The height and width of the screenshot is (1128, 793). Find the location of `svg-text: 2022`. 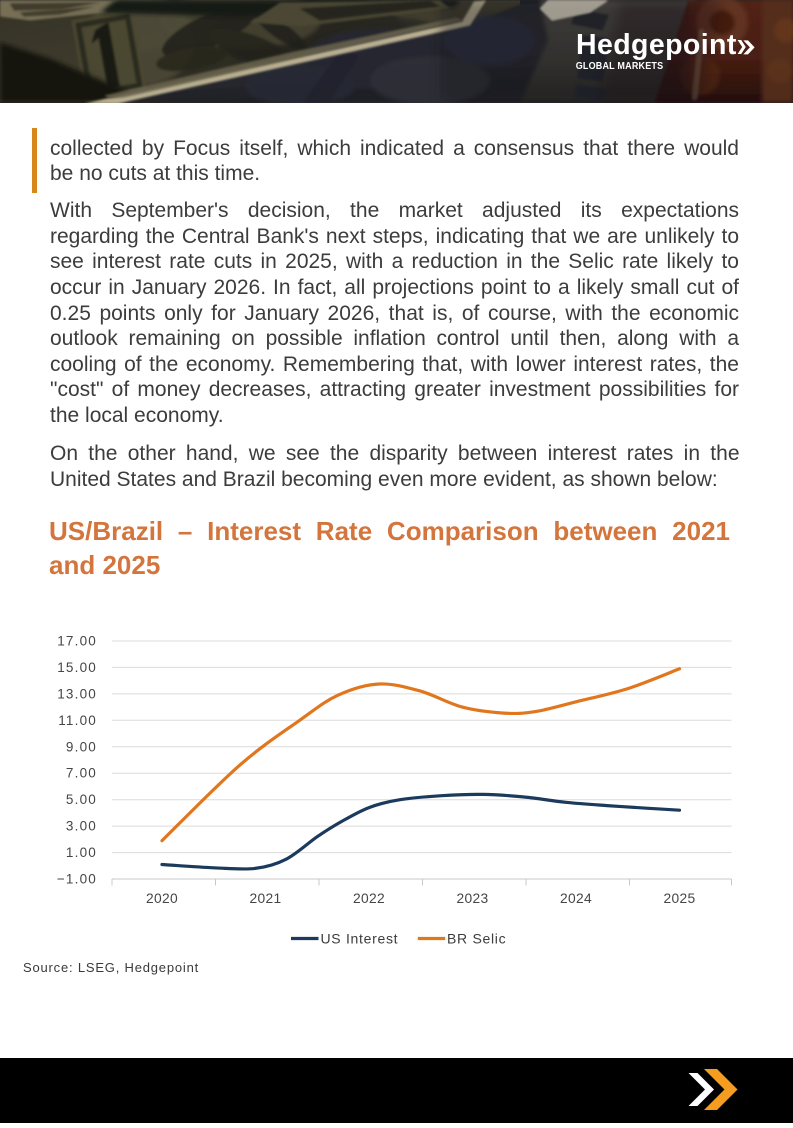

svg-text: 2022 is located at coordinates (369, 898).